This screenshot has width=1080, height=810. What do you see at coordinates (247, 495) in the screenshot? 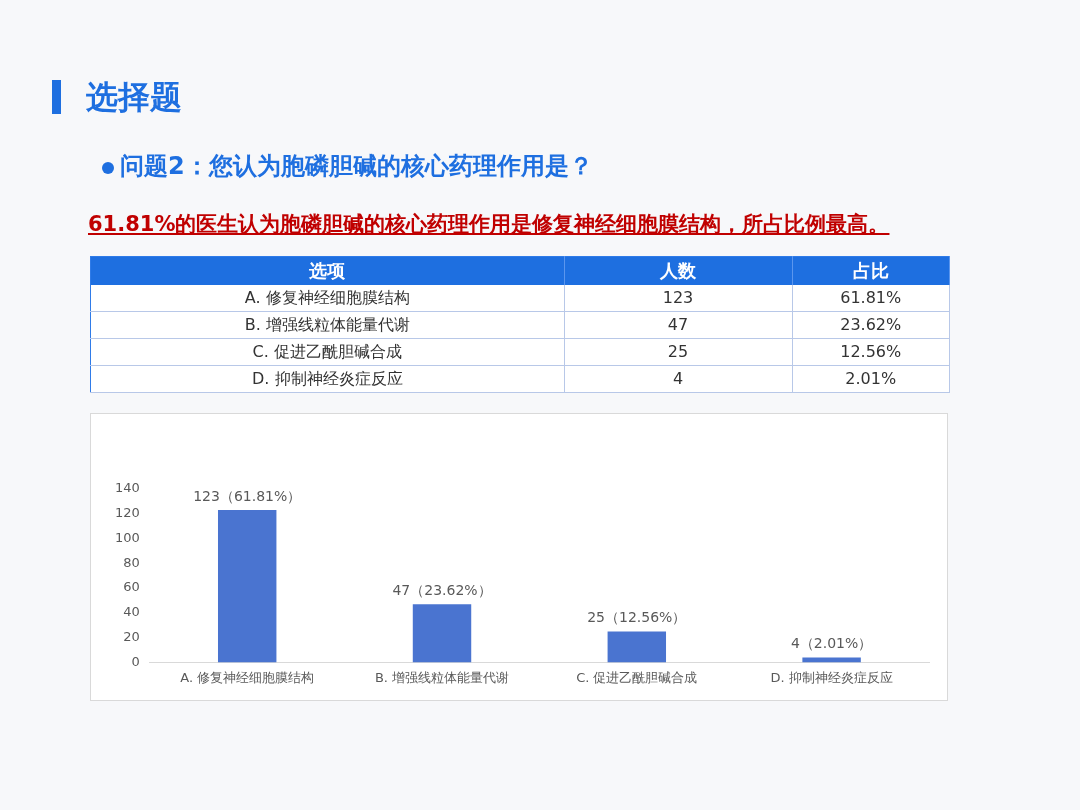
I see `data-label: 123（61.81%）` at bounding box center [247, 495].